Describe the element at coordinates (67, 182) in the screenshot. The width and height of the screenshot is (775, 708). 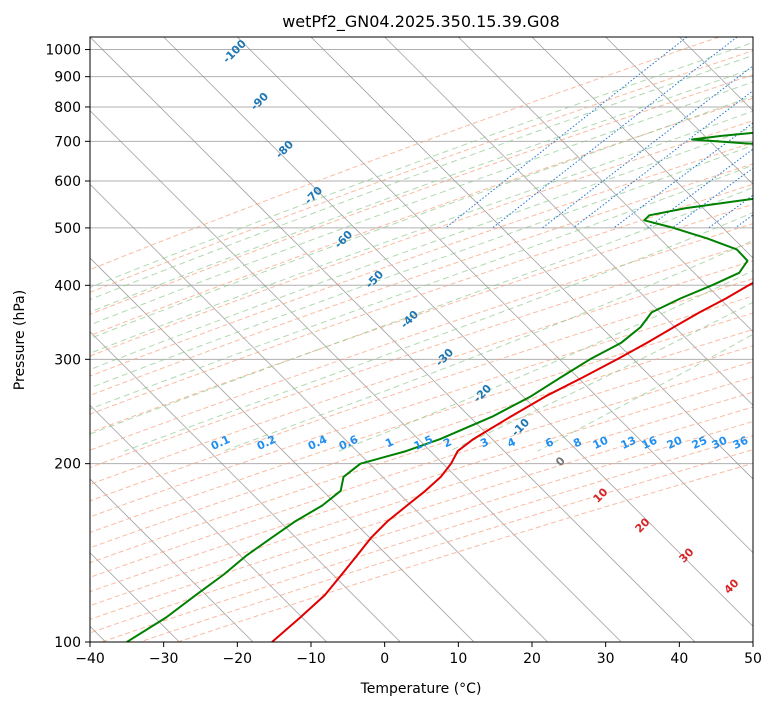
I see `y-tick-label: 600` at that location.